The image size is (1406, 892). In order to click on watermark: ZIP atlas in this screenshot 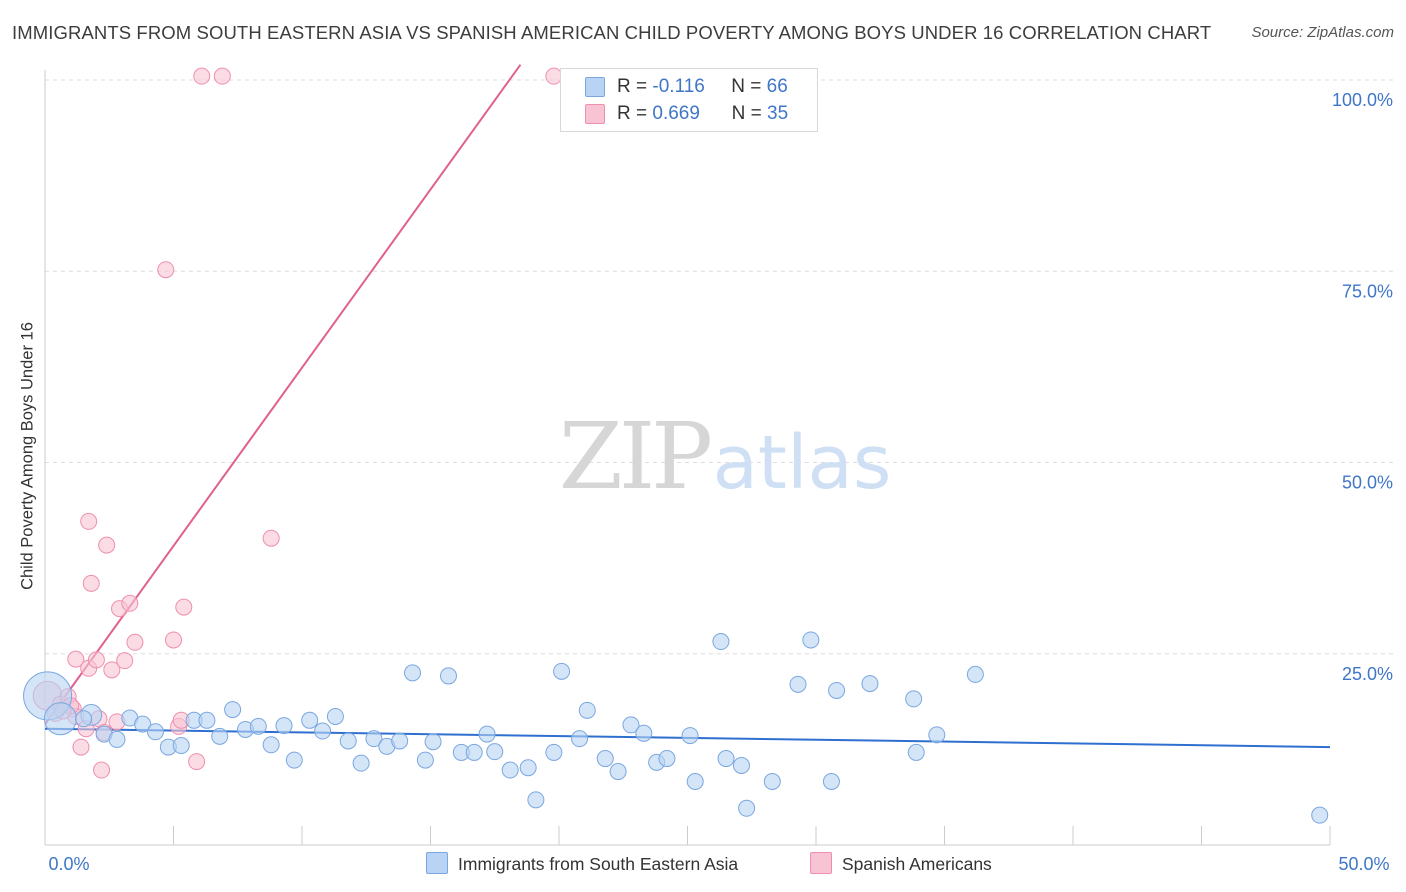, I will do `click(725, 456)`.